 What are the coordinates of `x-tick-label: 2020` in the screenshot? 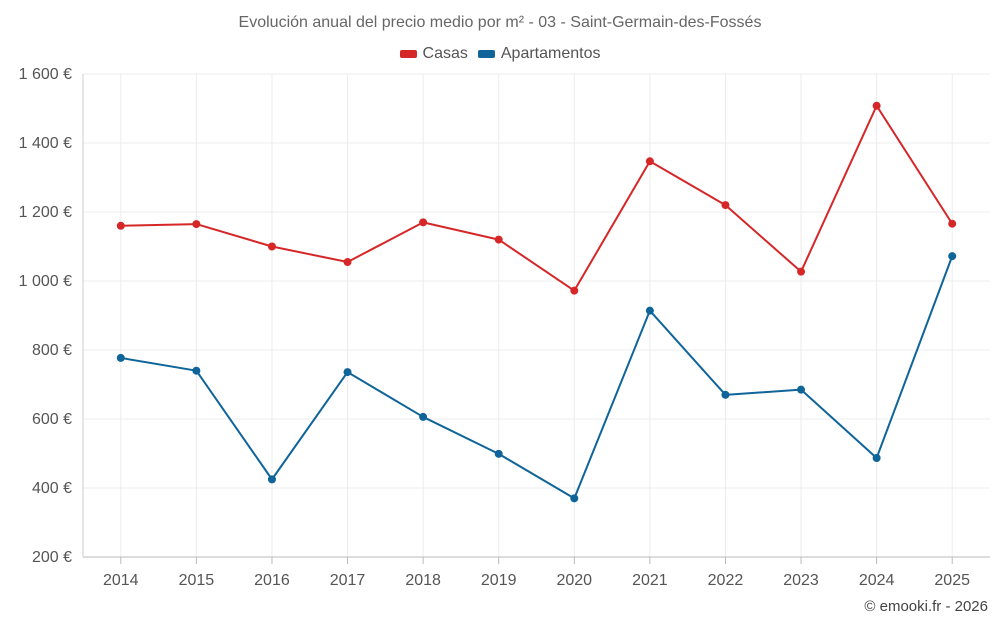 It's located at (574, 580).